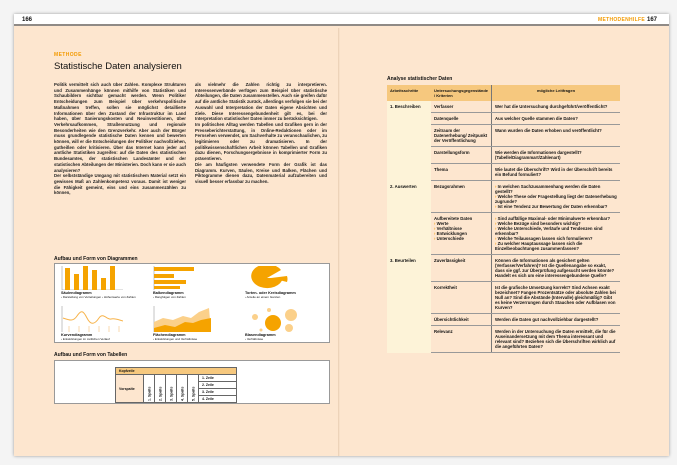 The image size is (677, 465). What do you see at coordinates (462, 172) in the screenshot?
I see `criterion-cell: Thema` at bounding box center [462, 172].